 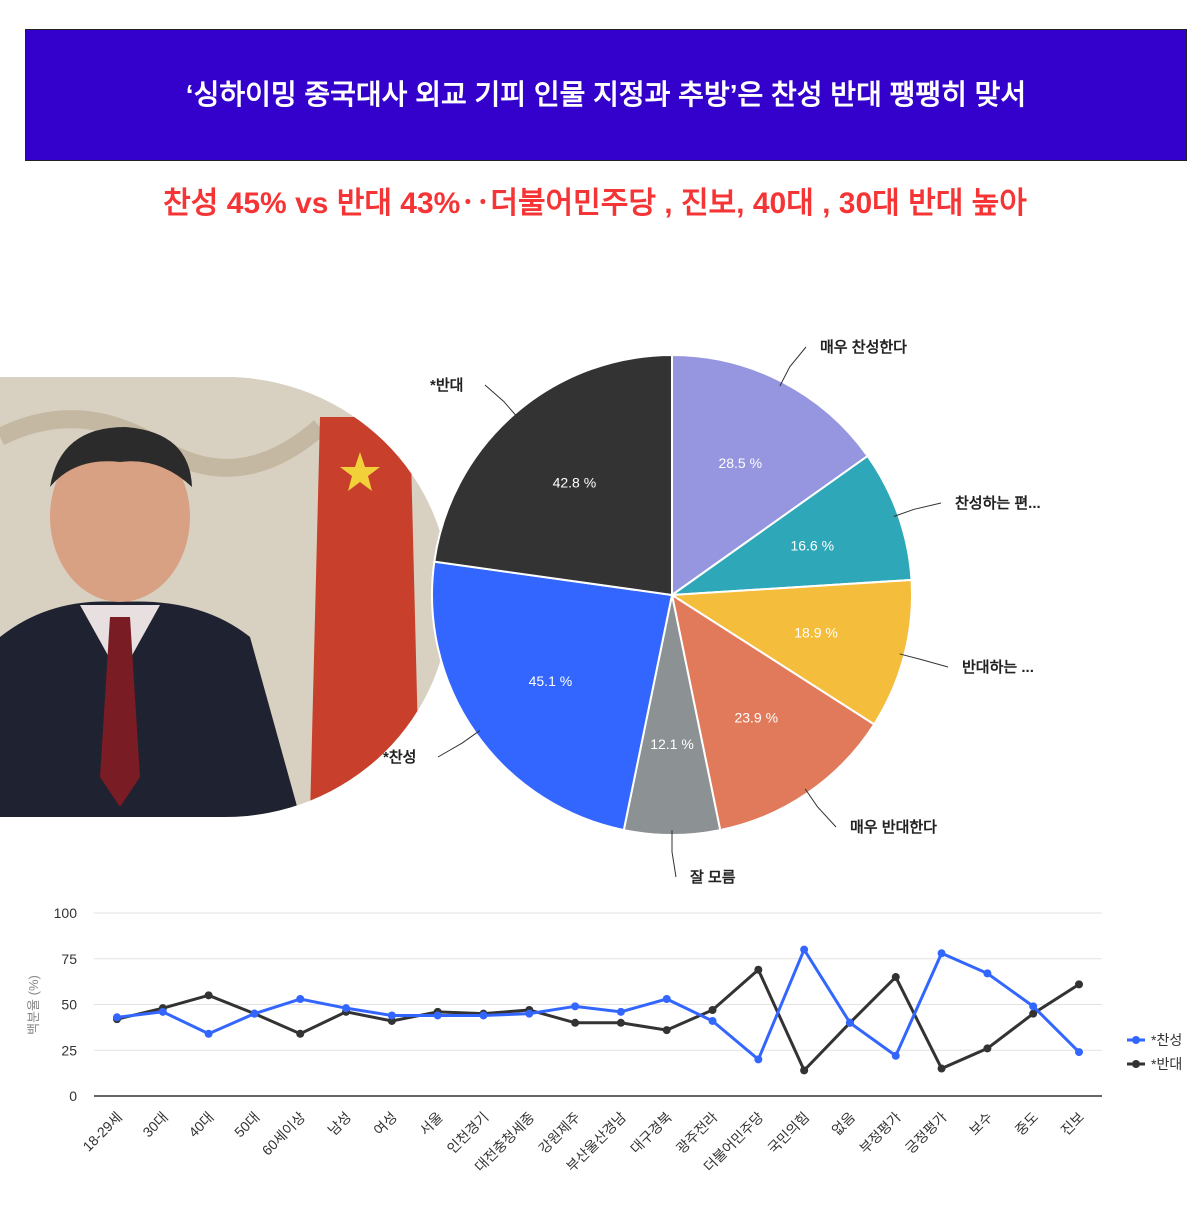 I want to click on slice-value-label: 42.8 %, so click(x=575, y=483).